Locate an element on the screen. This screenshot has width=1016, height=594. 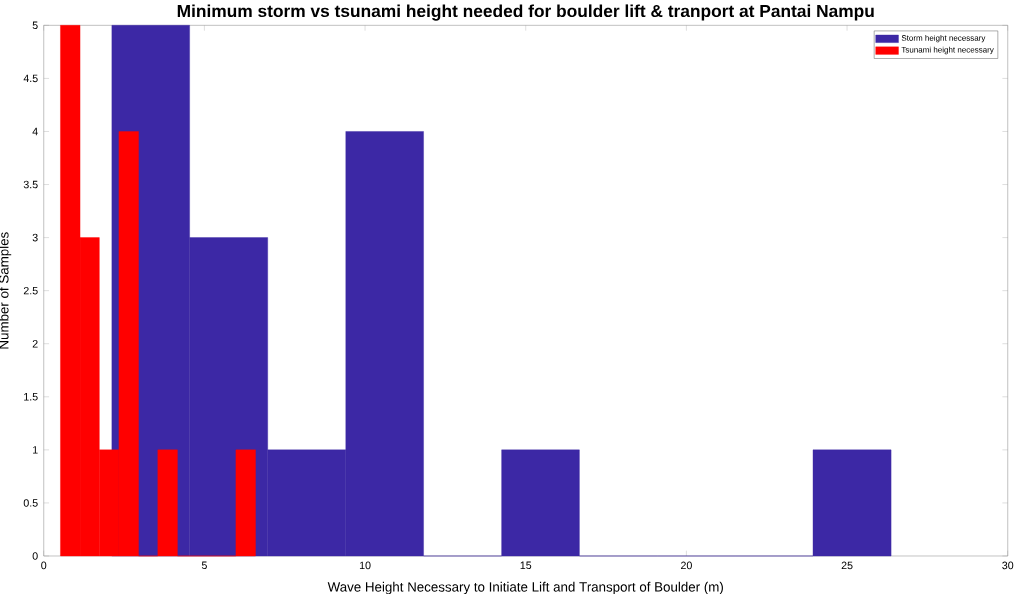
y-tick-label: 2.5 is located at coordinates (30, 290).